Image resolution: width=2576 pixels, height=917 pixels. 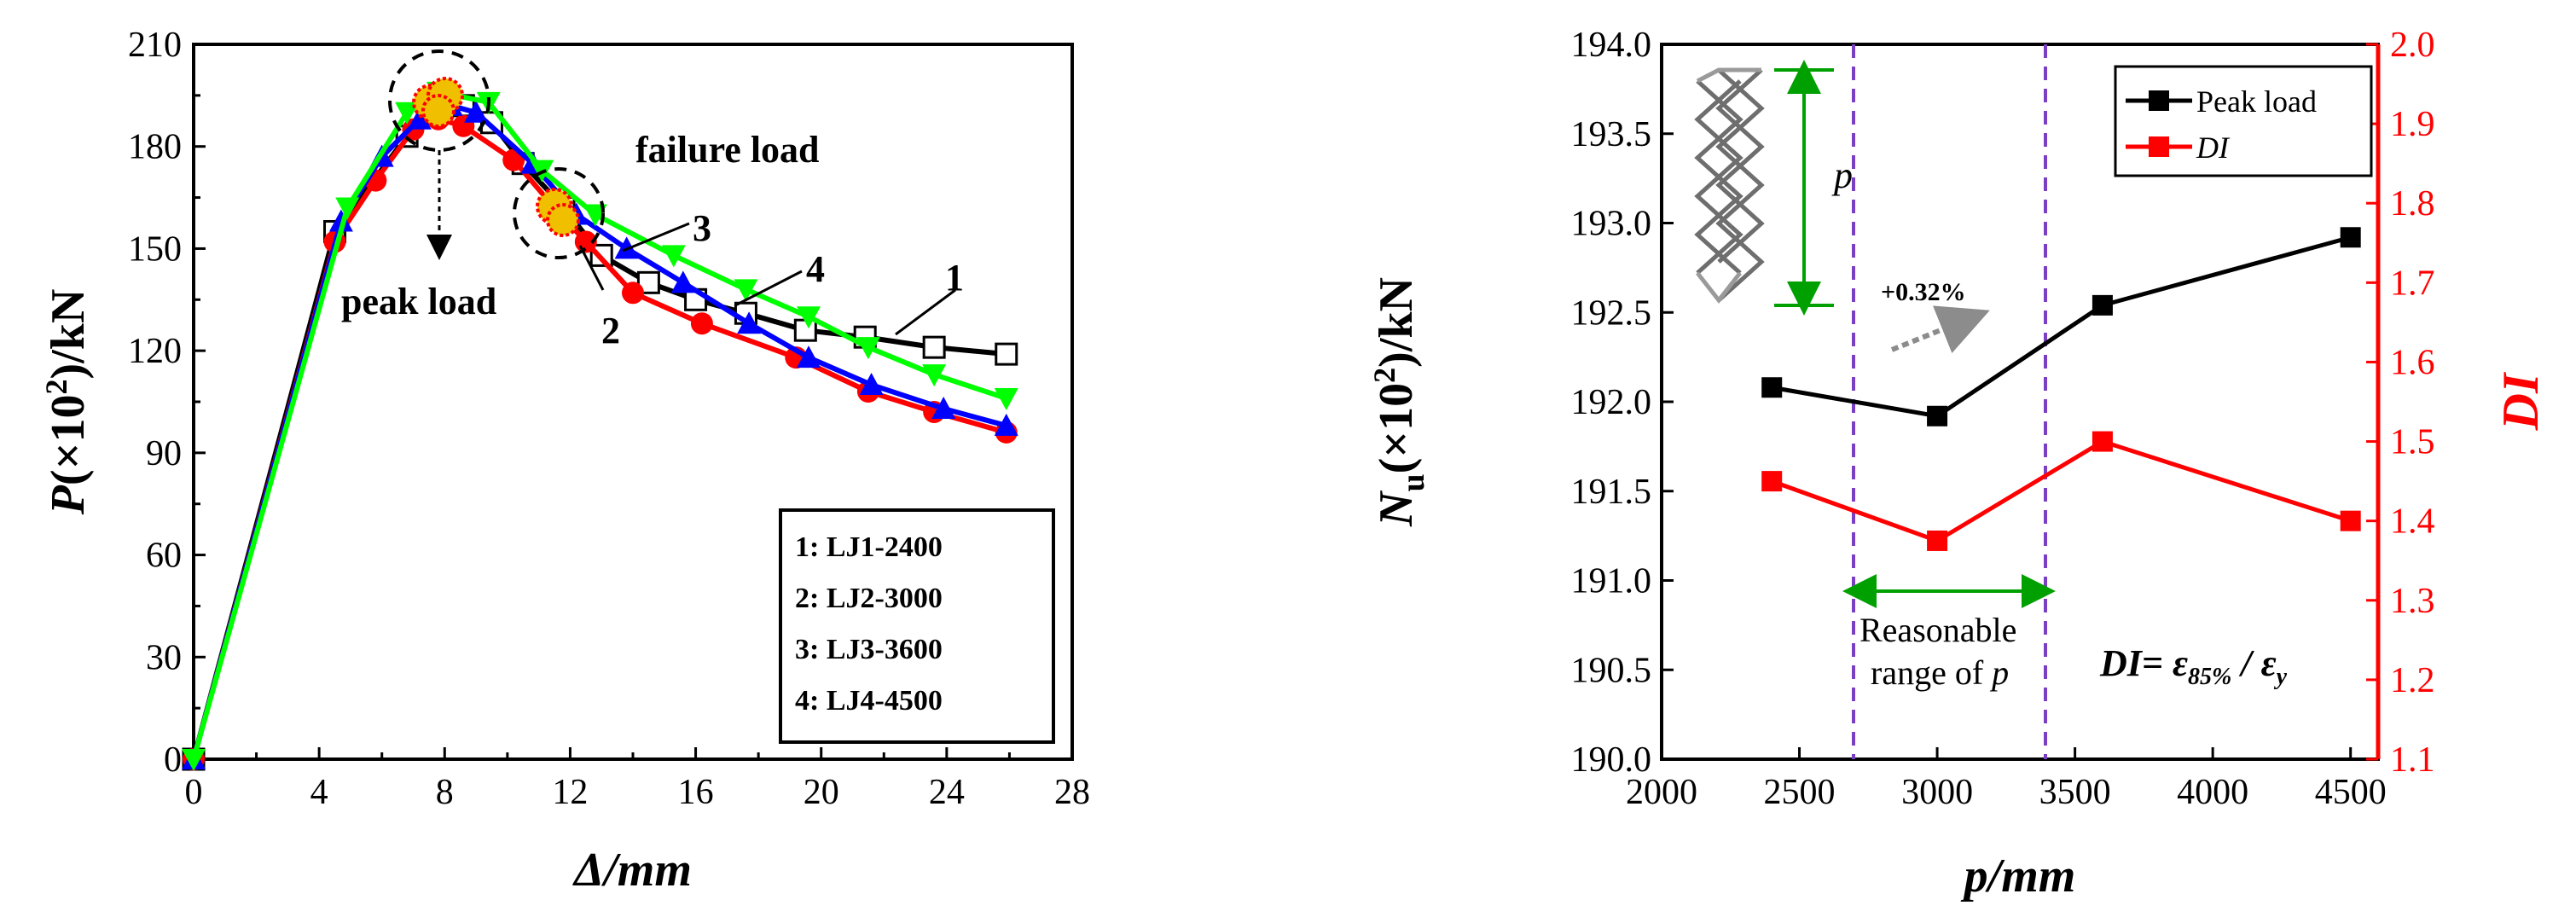 What do you see at coordinates (1611, 45) in the screenshot?
I see `y-tick-label: 194.0` at bounding box center [1611, 45].